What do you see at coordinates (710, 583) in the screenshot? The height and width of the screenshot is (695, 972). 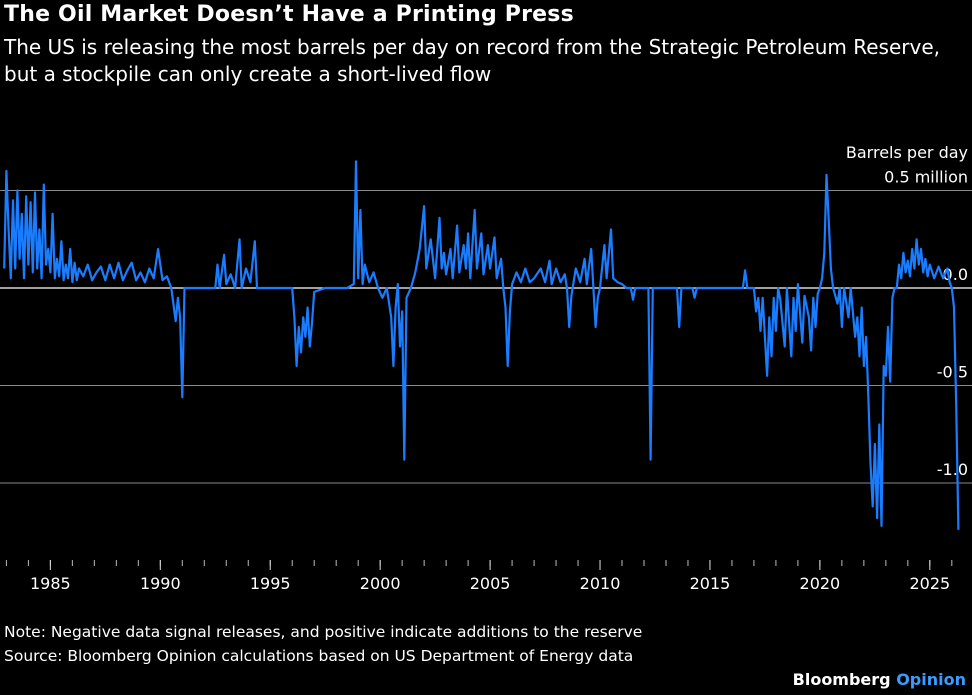 I see `x-tick-label: 2015` at bounding box center [710, 583].